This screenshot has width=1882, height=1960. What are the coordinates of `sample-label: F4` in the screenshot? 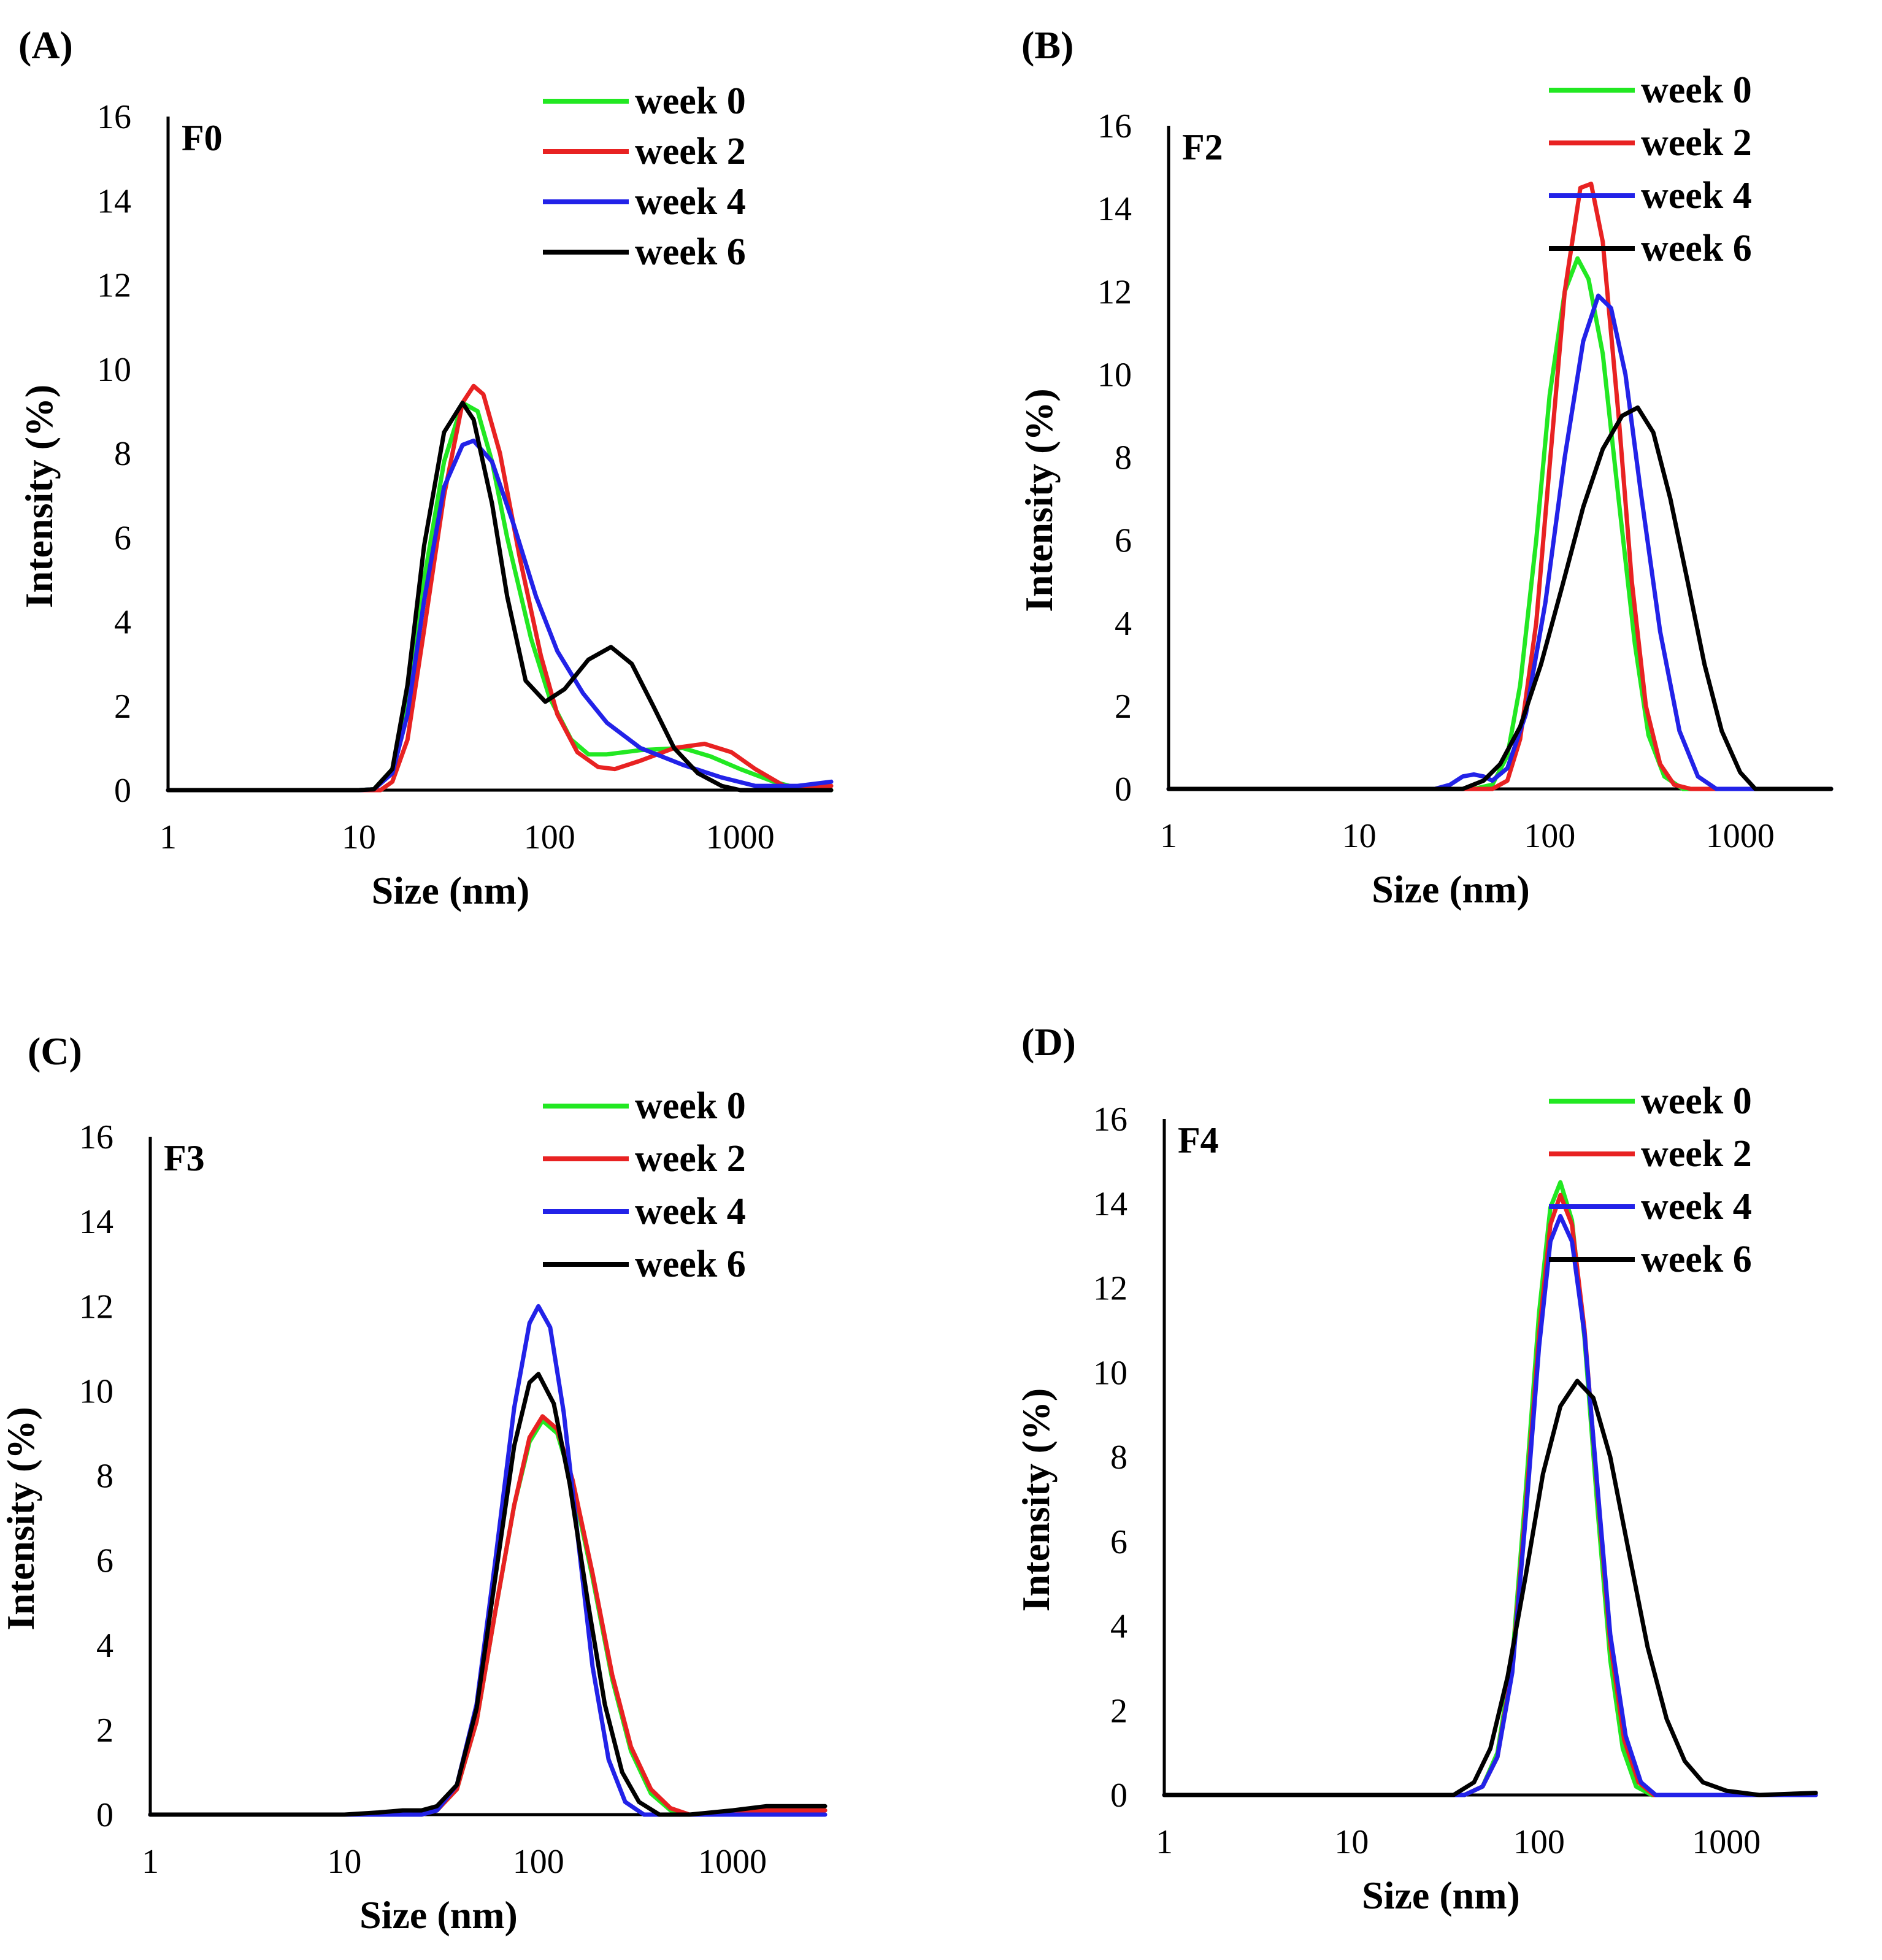 It's located at (1198, 1140).